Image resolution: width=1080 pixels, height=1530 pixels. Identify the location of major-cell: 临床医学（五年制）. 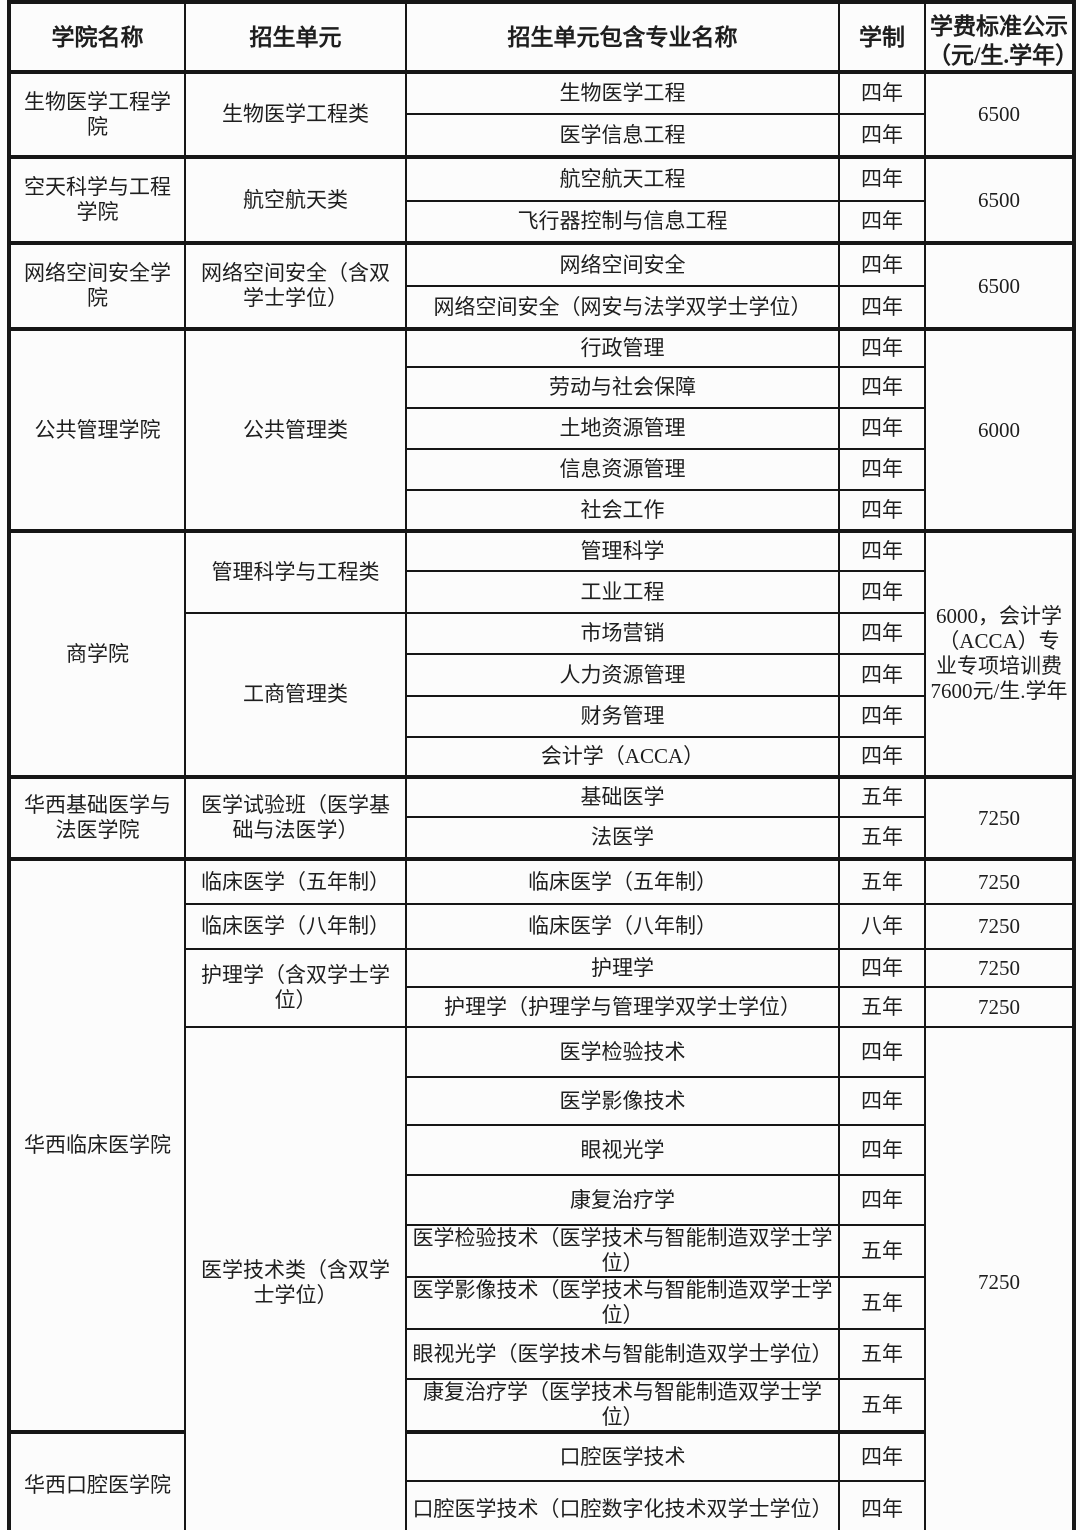
(622, 881).